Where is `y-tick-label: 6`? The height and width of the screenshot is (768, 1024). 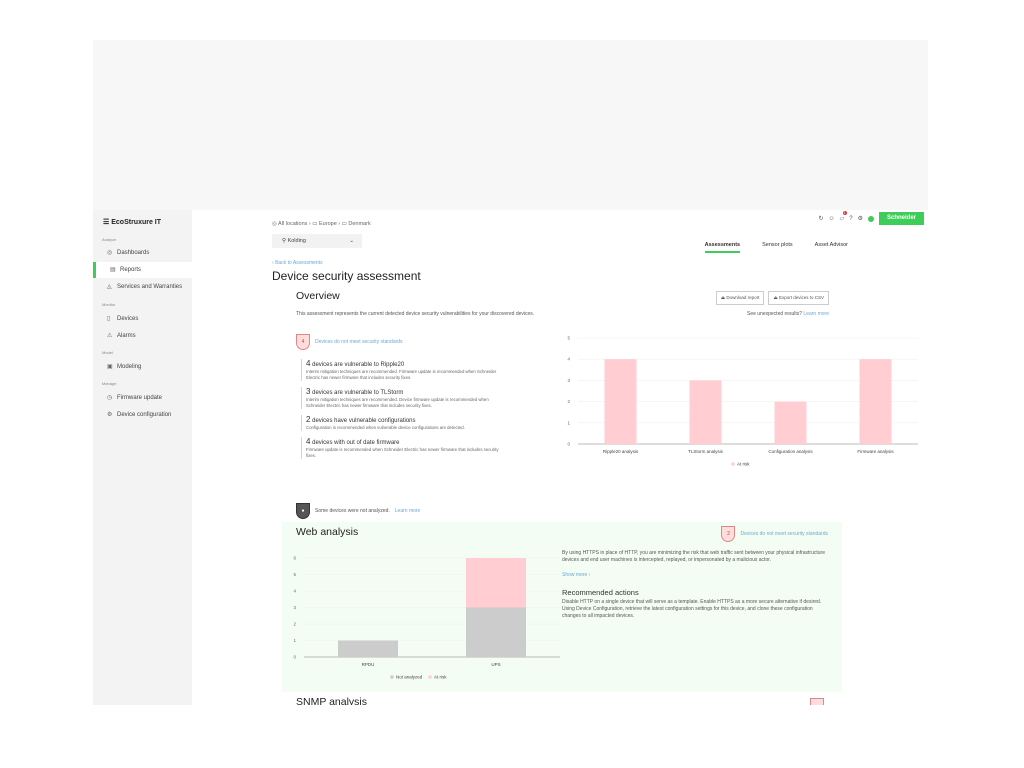 y-tick-label: 6 is located at coordinates (294, 558).